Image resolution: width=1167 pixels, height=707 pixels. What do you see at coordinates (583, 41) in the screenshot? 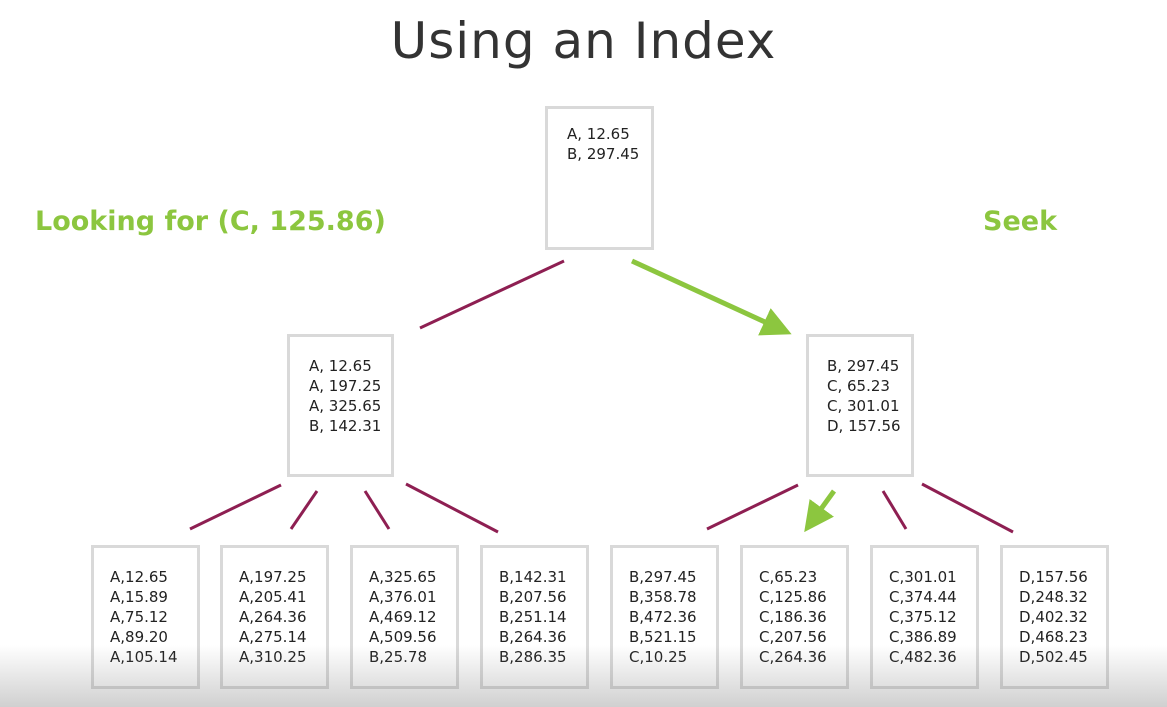
I see `slide-title: Using an Index` at bounding box center [583, 41].